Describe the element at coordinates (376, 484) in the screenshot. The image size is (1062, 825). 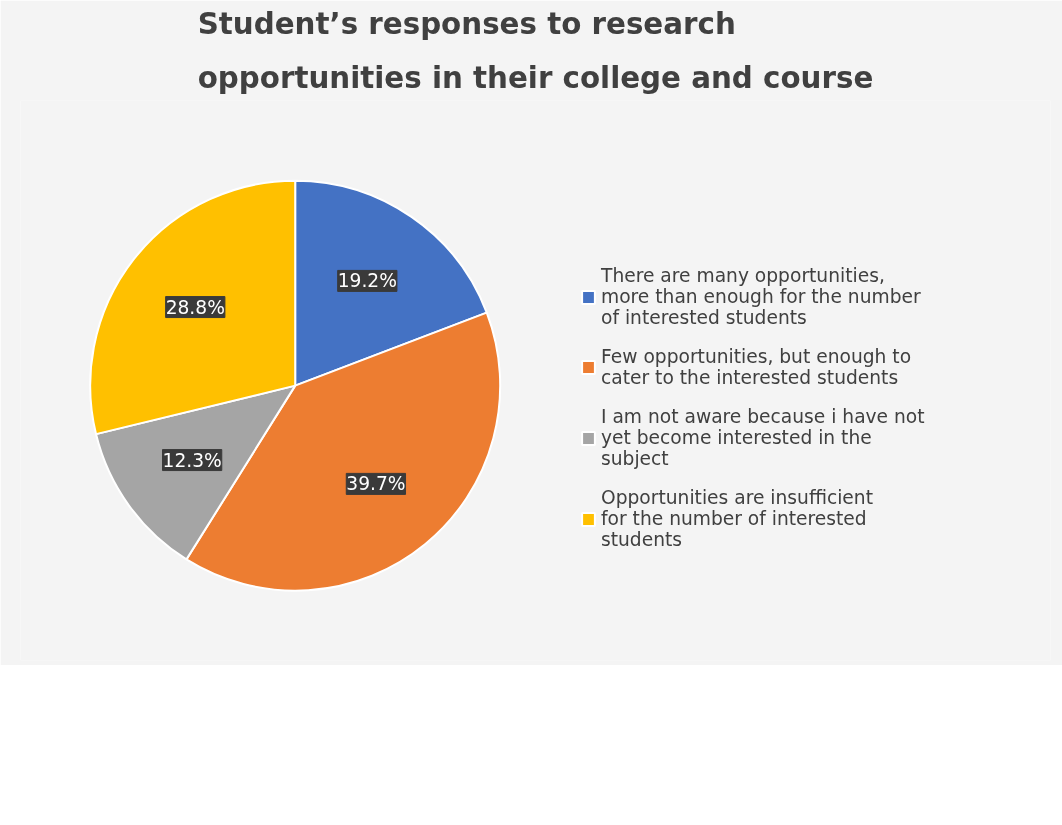
I see `data-label: 39.7%` at that location.